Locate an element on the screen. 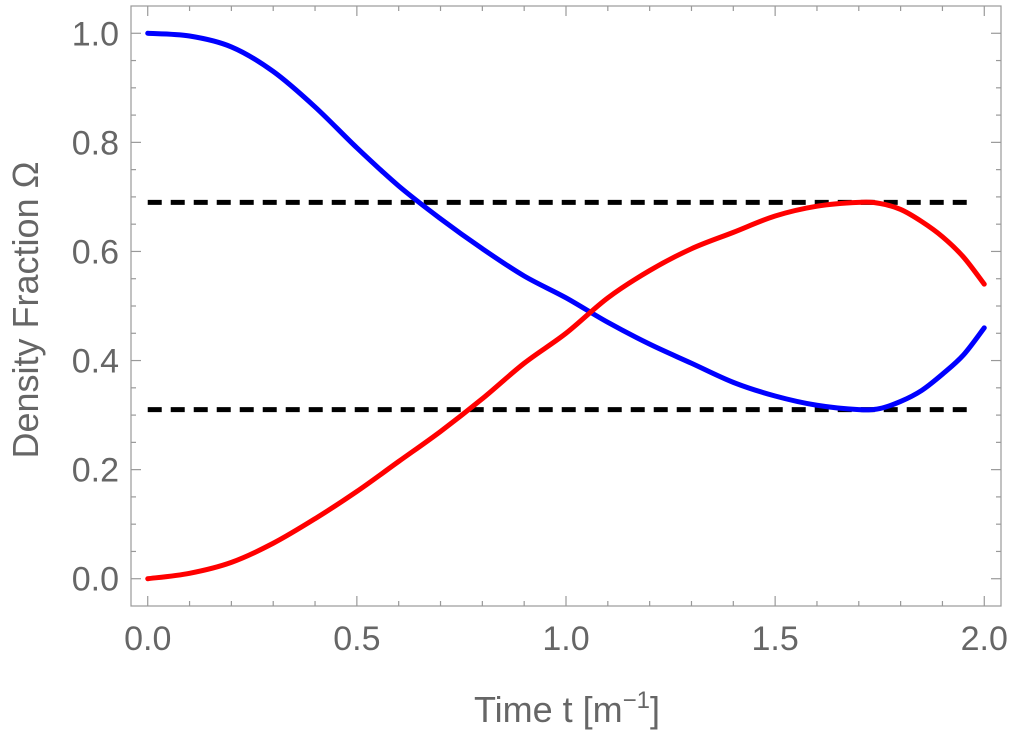  x-tick-label: 0.0 is located at coordinates (147, 639).